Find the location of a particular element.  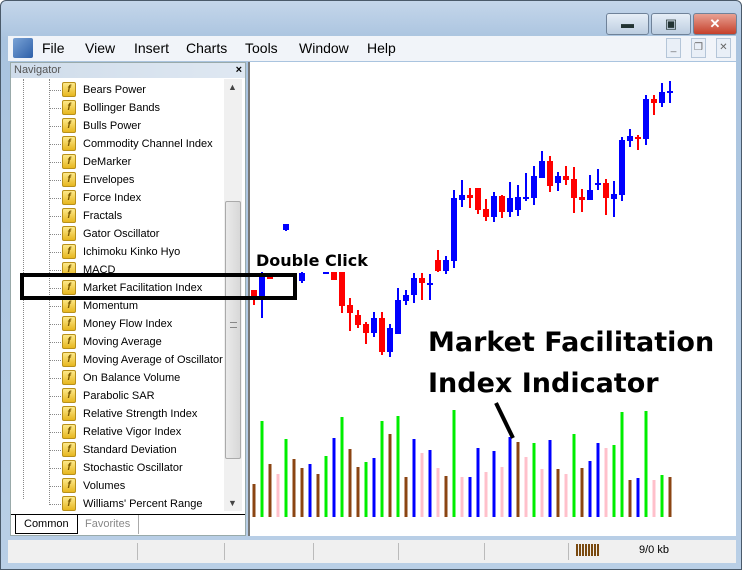

navigator-item: f Williams' Percent Range is located at coordinates (117, 504).